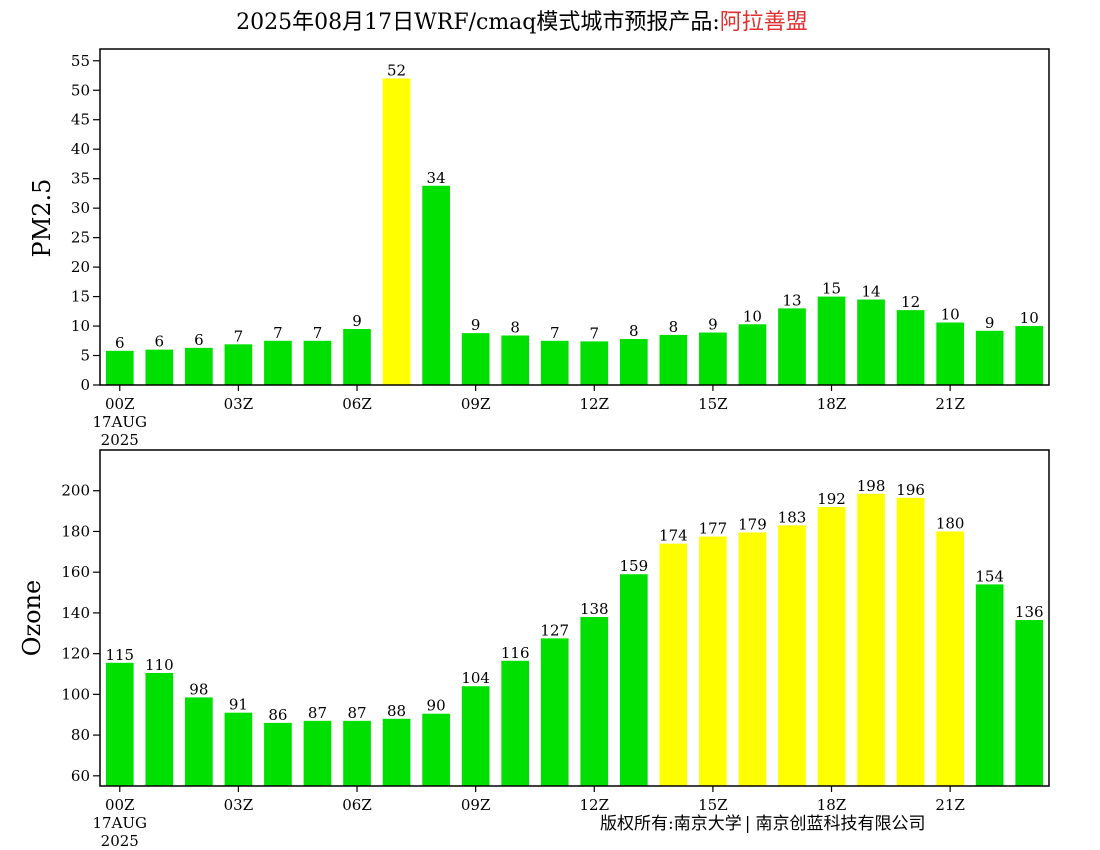 Image resolution: width=1100 pixels, height=850 pixels. I want to click on ozone-x-tick-sublabel: 2025, so click(120, 841).